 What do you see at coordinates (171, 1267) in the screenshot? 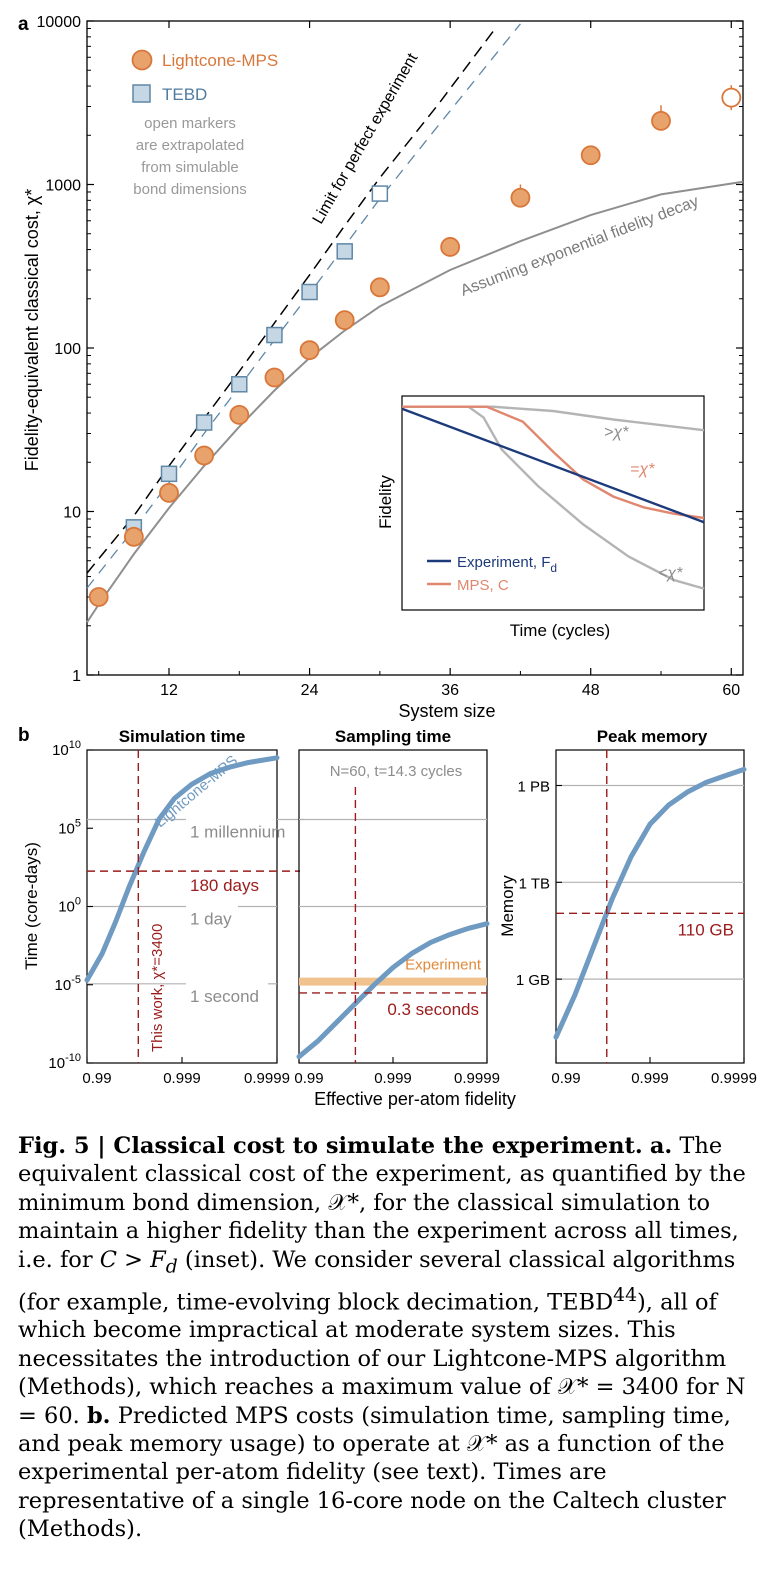
I see `caption-a-math-sub: d` at bounding box center [171, 1267].